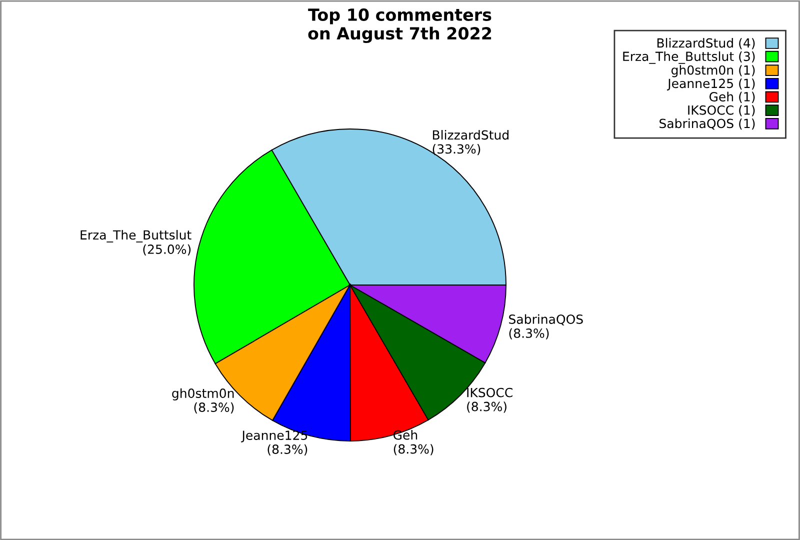 The height and width of the screenshot is (540, 800). Describe the element at coordinates (400, 26) in the screenshot. I see `chart-title: Top 10 commenters on August 7th 2022` at that location.